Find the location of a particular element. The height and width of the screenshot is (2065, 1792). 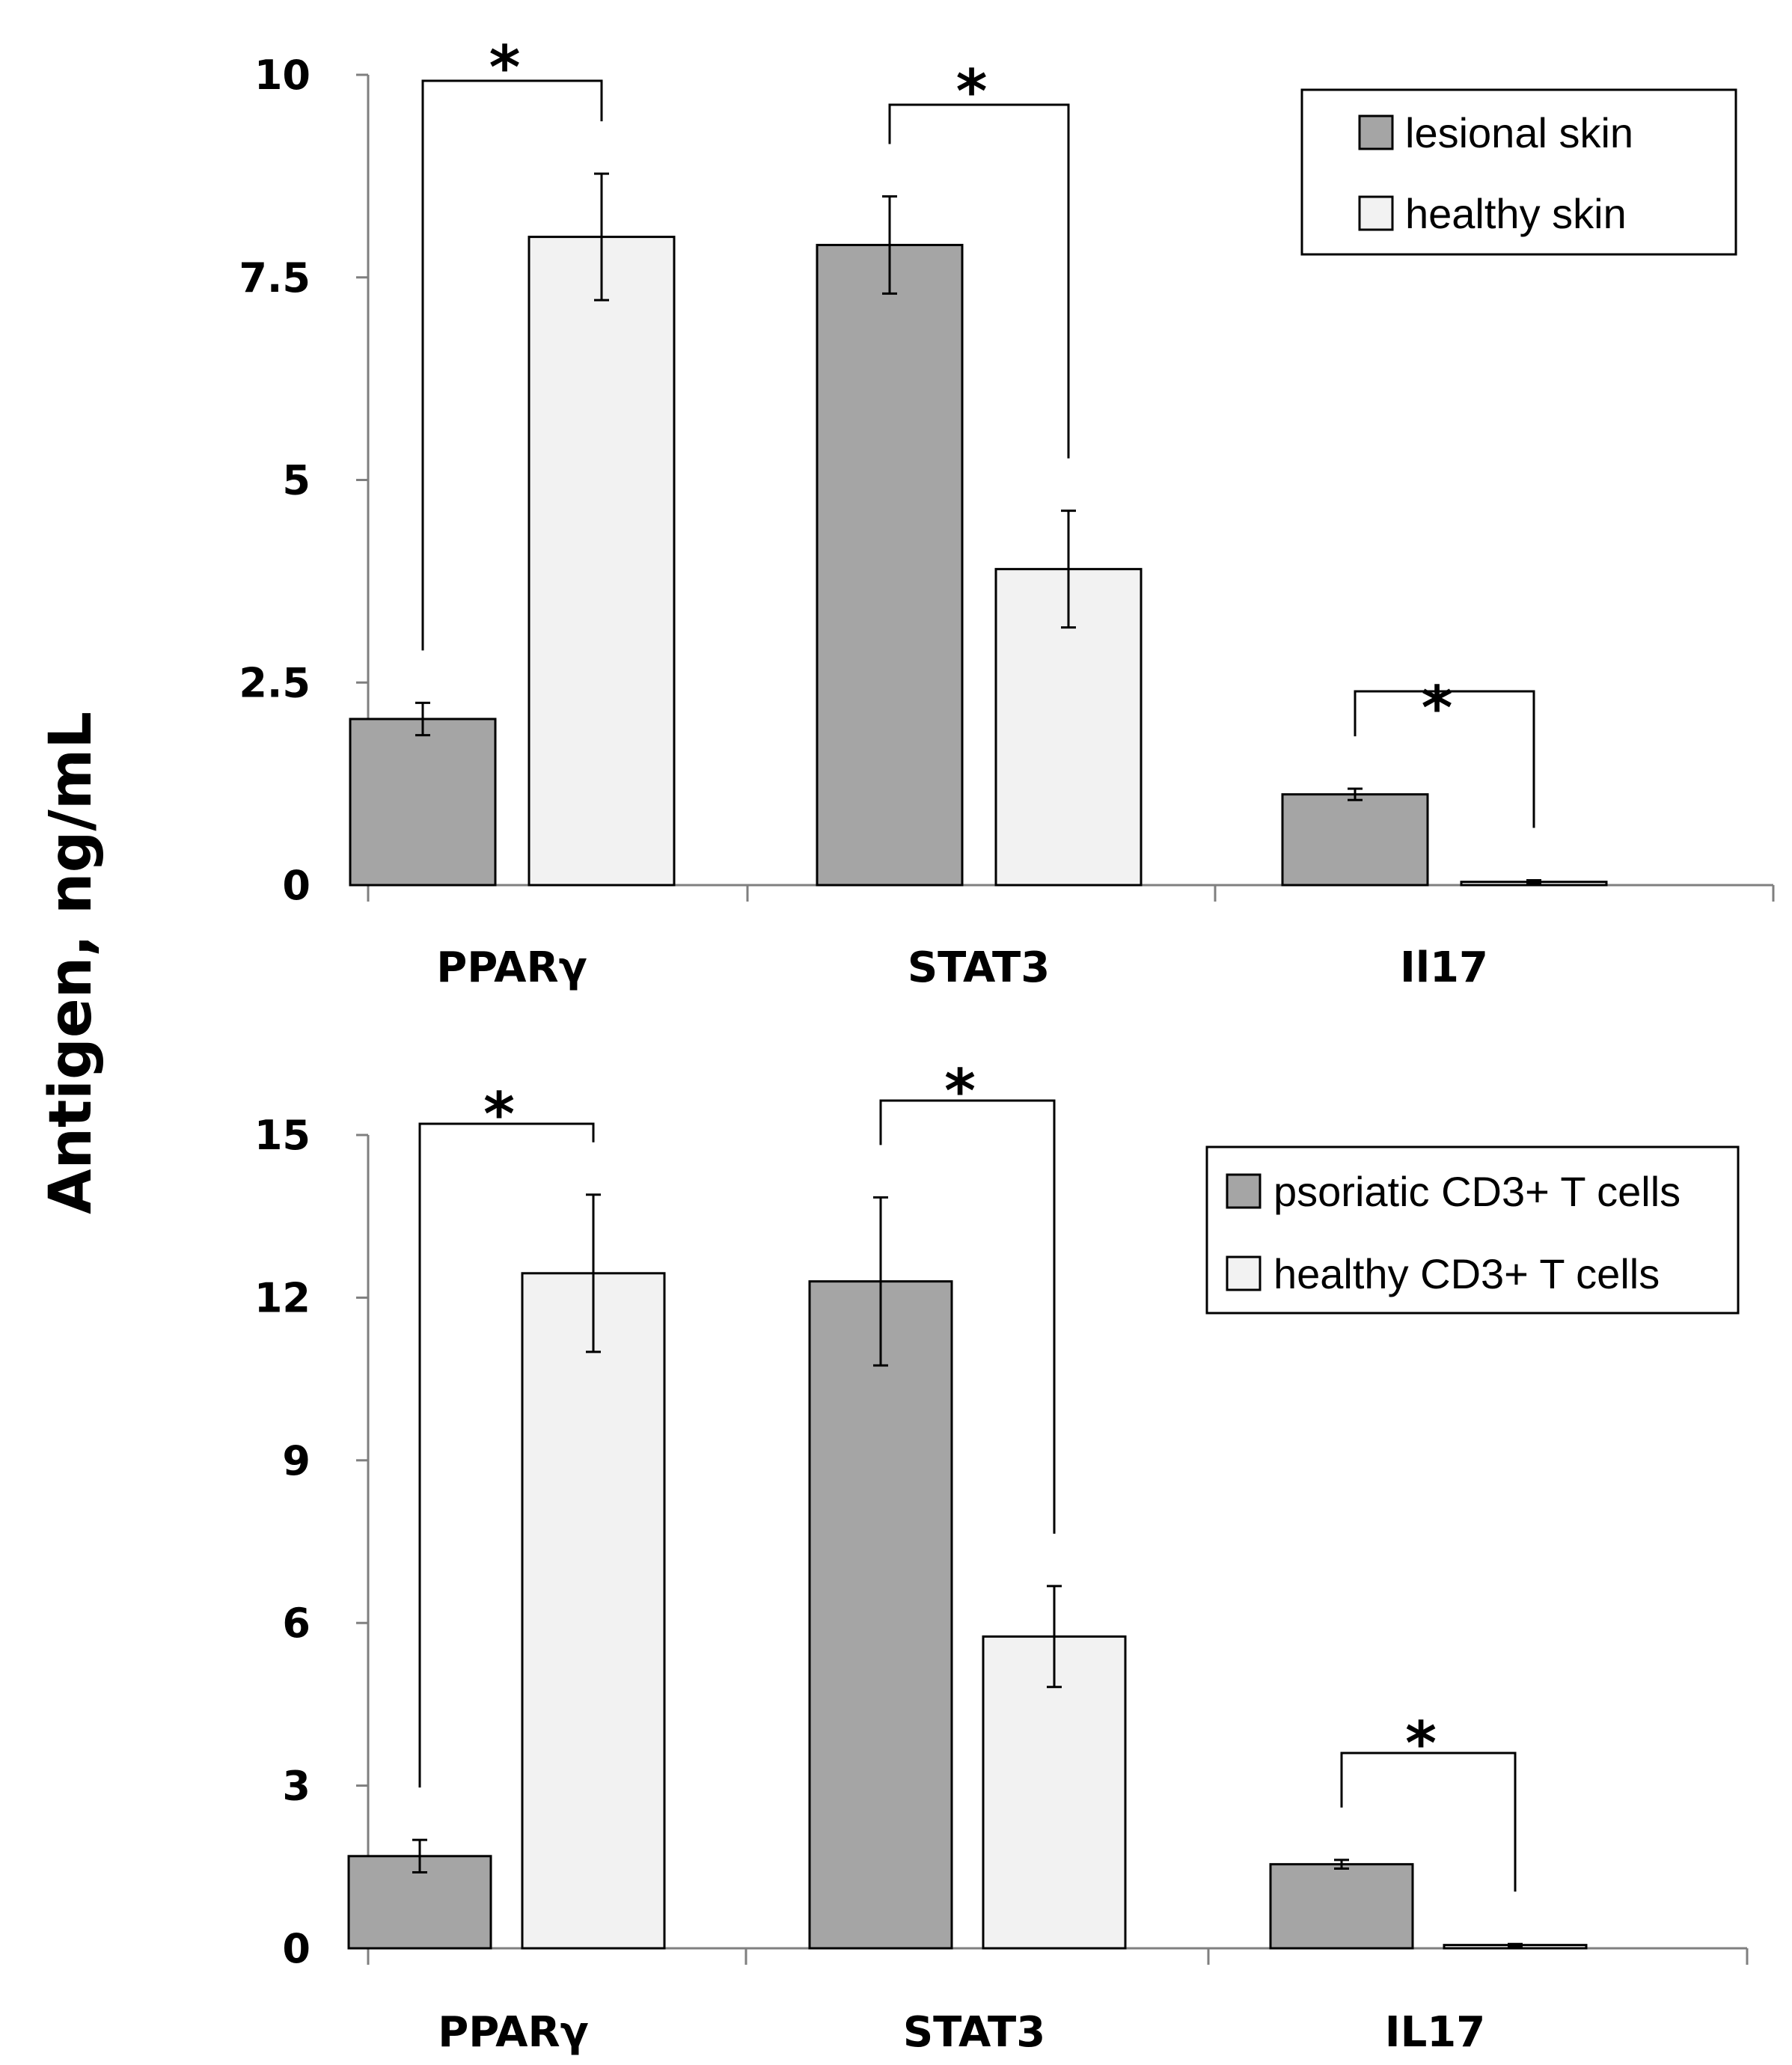

y-tick-label: 6 is located at coordinates (296, 1623).